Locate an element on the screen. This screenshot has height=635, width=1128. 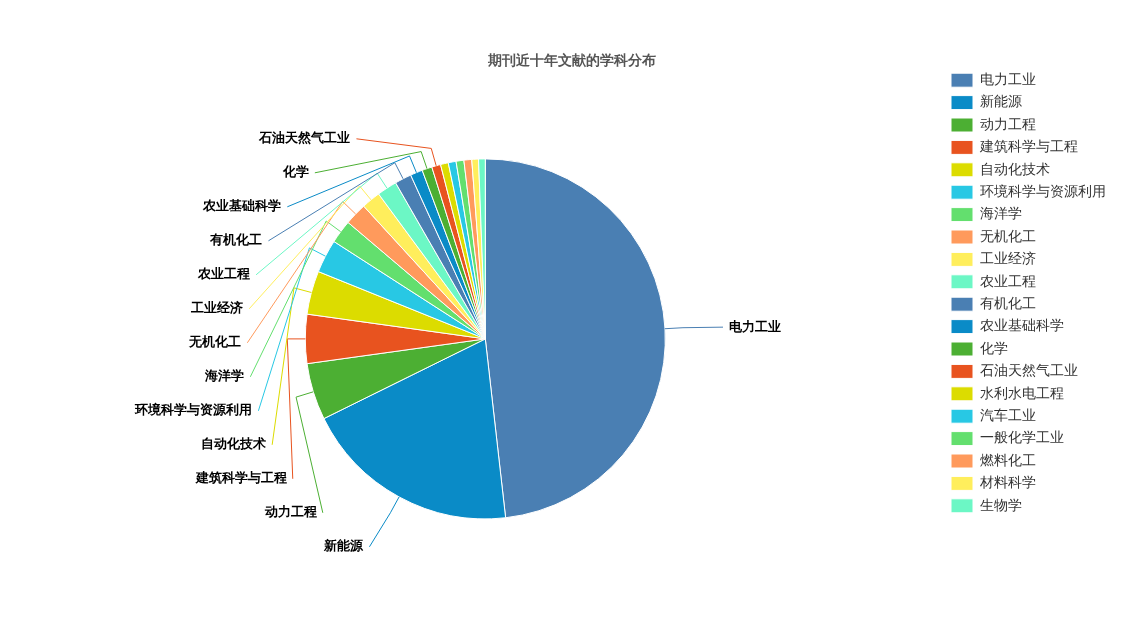
legend-label: 水利水电工程 is located at coordinates (1022, 392).